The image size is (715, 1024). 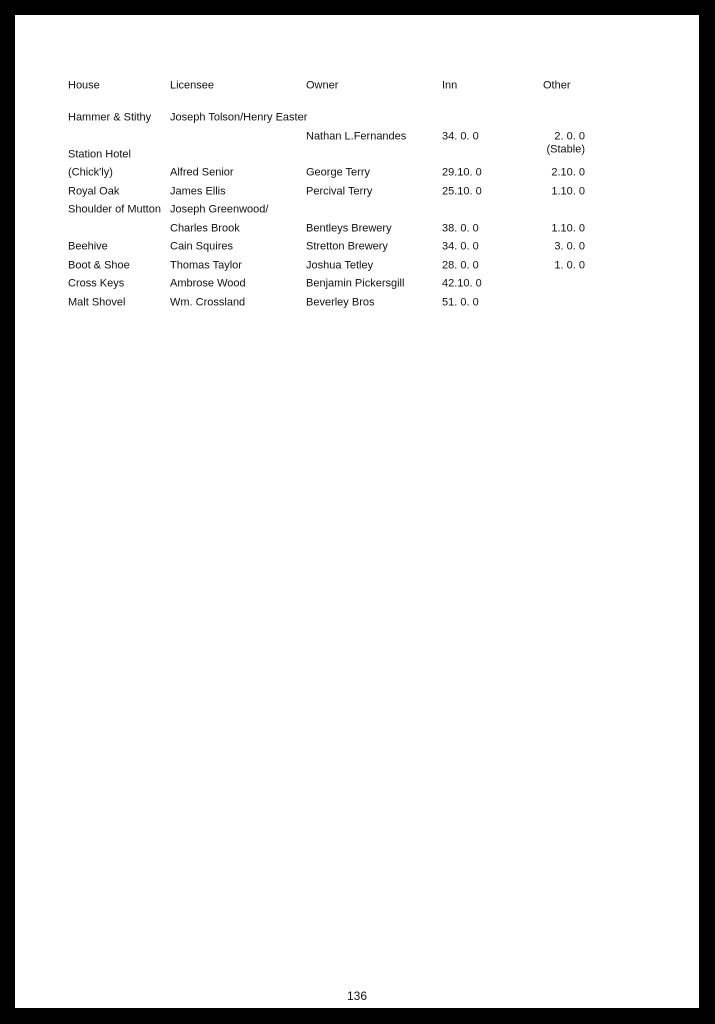 I want to click on header-house: House, so click(x=84, y=85).